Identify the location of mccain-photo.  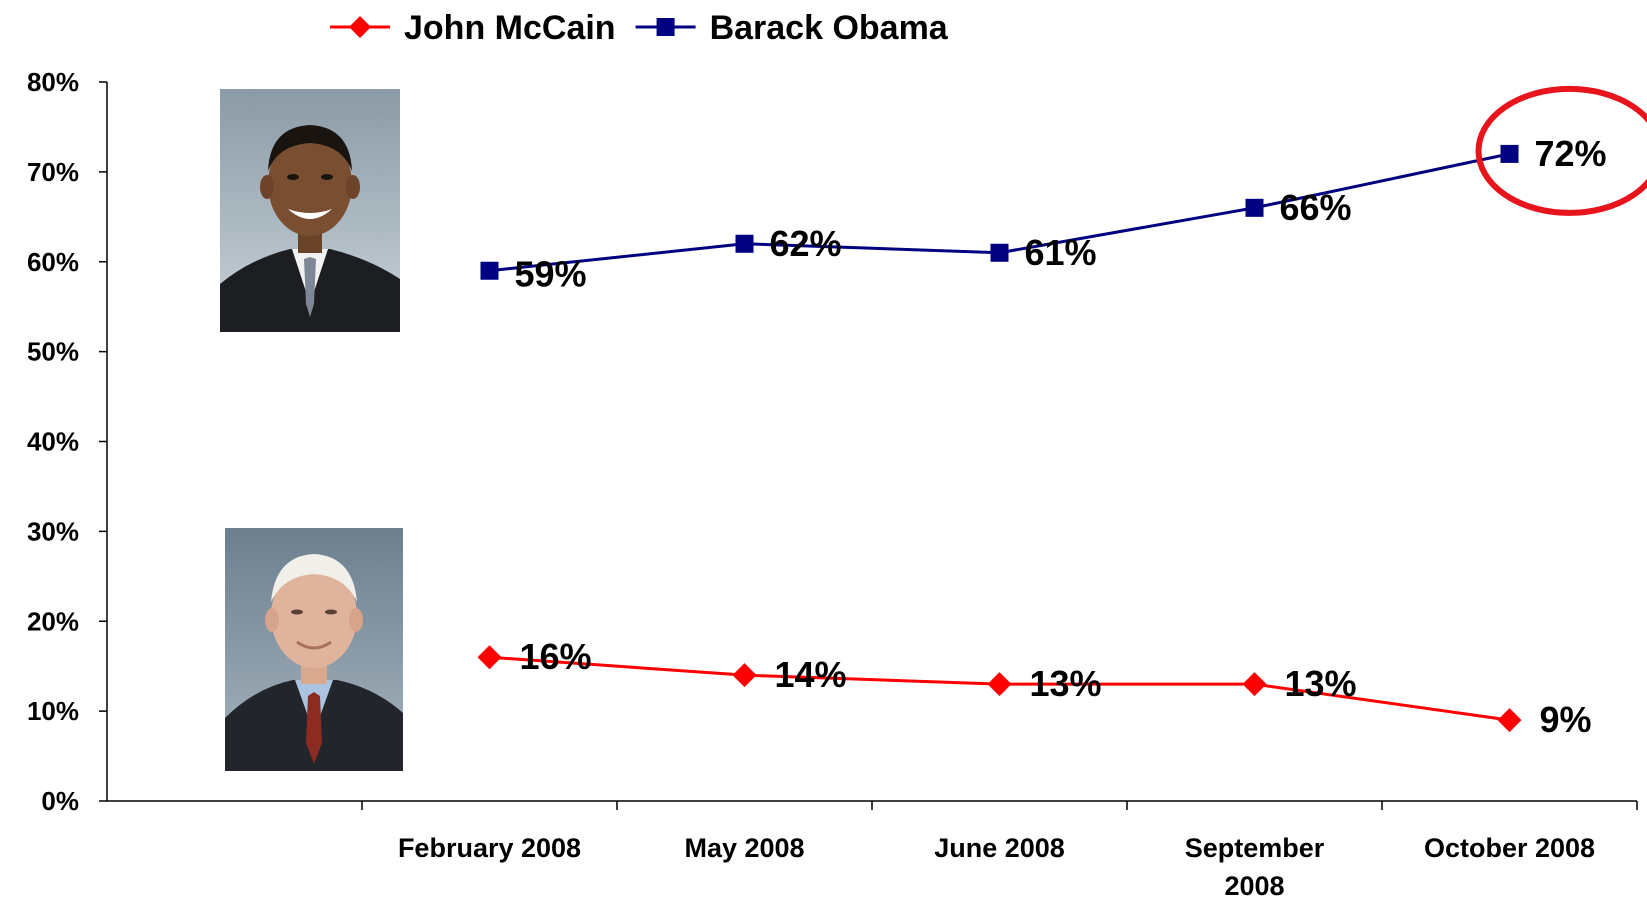
(314, 649).